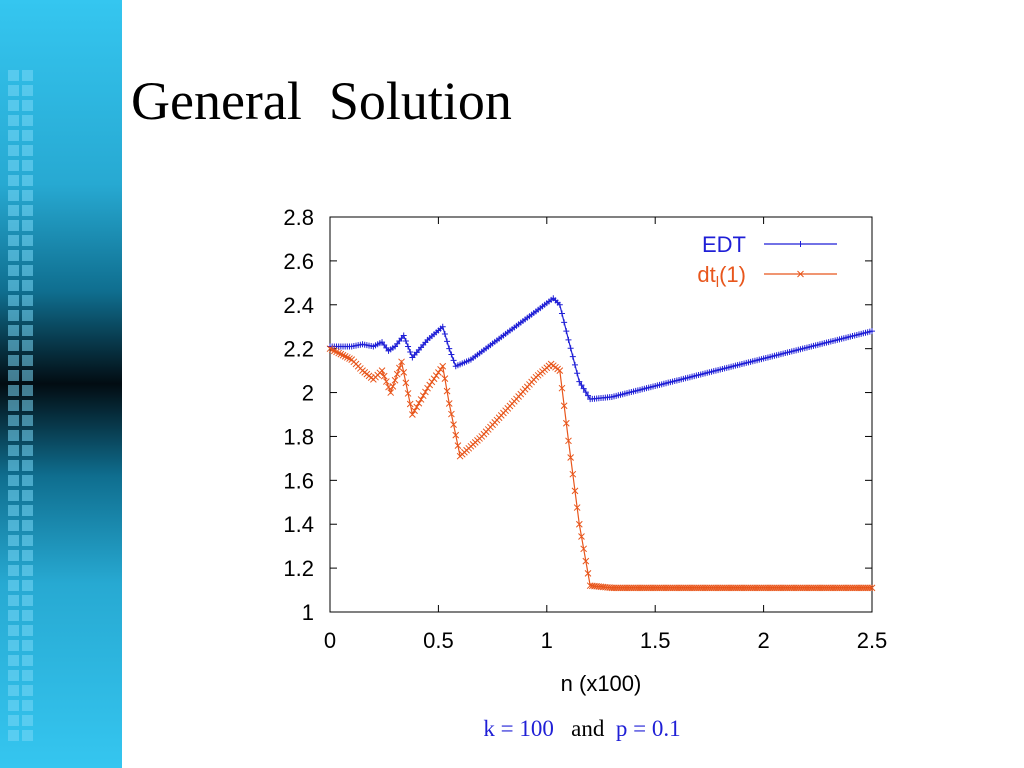  What do you see at coordinates (298, 480) in the screenshot?
I see `y-tick-label: 1.6` at bounding box center [298, 480].